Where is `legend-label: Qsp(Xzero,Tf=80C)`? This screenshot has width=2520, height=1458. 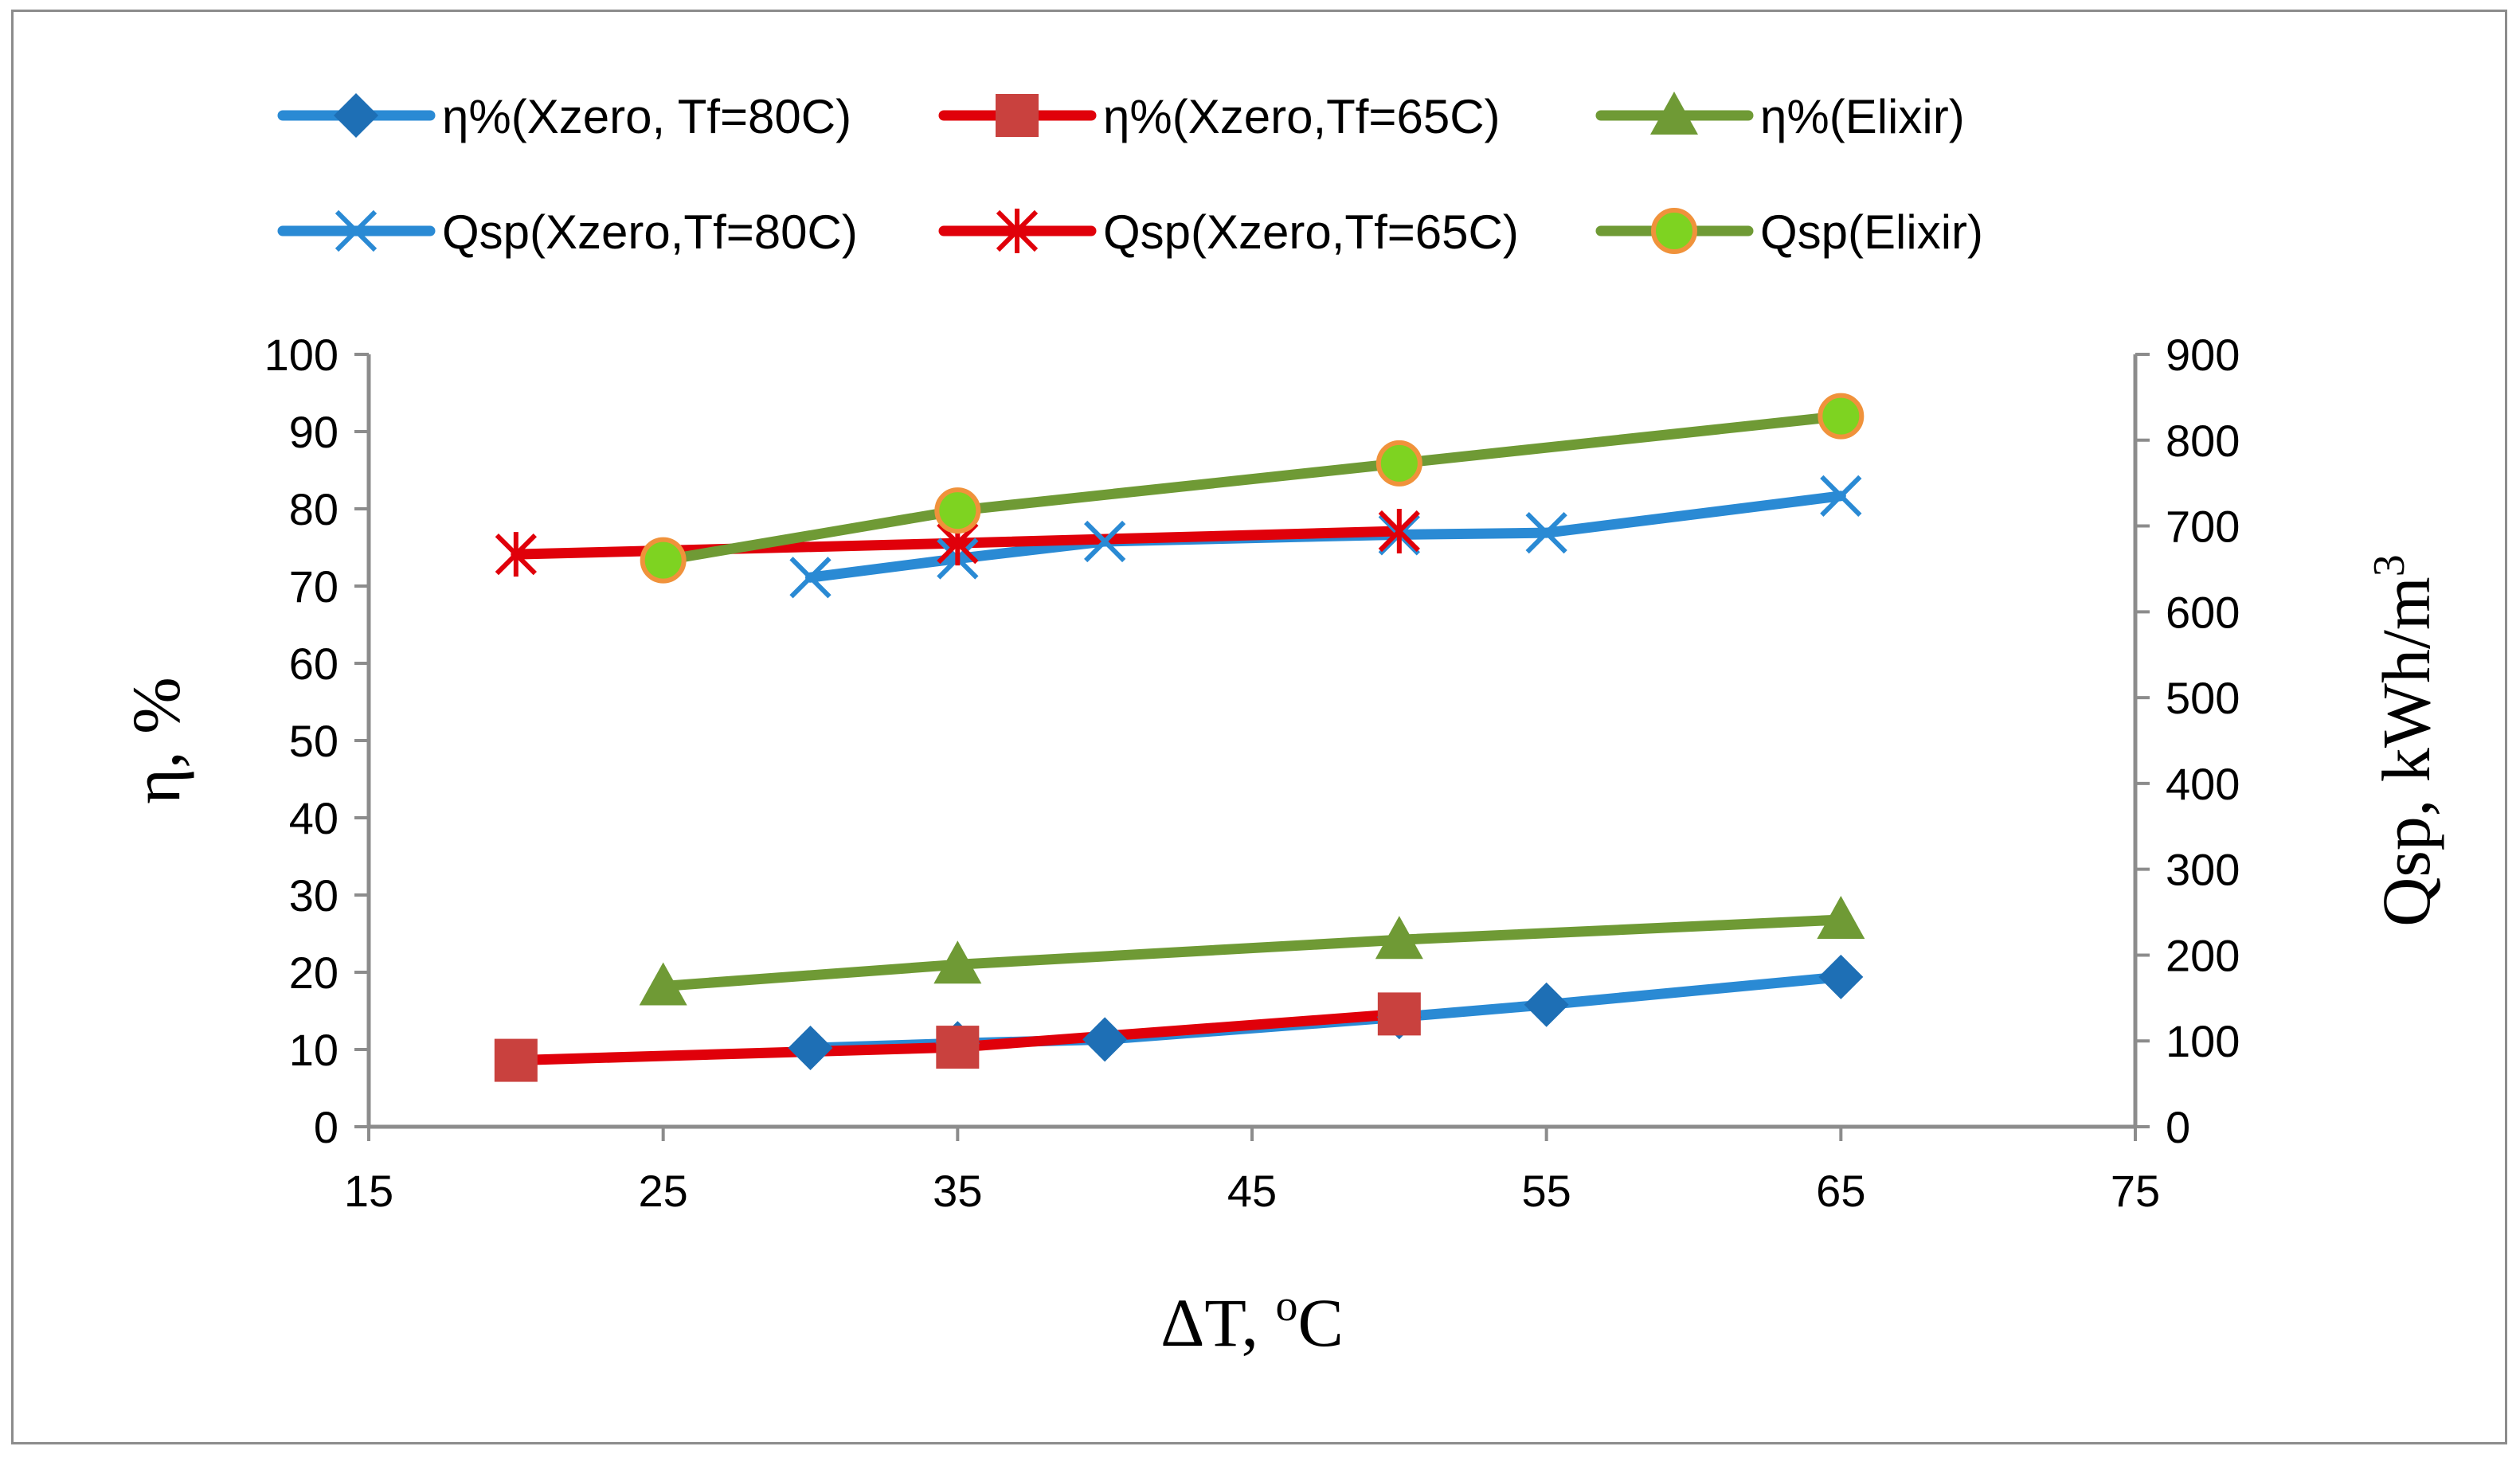 legend-label: Qsp(Xzero,Tf=80C) is located at coordinates (650, 232).